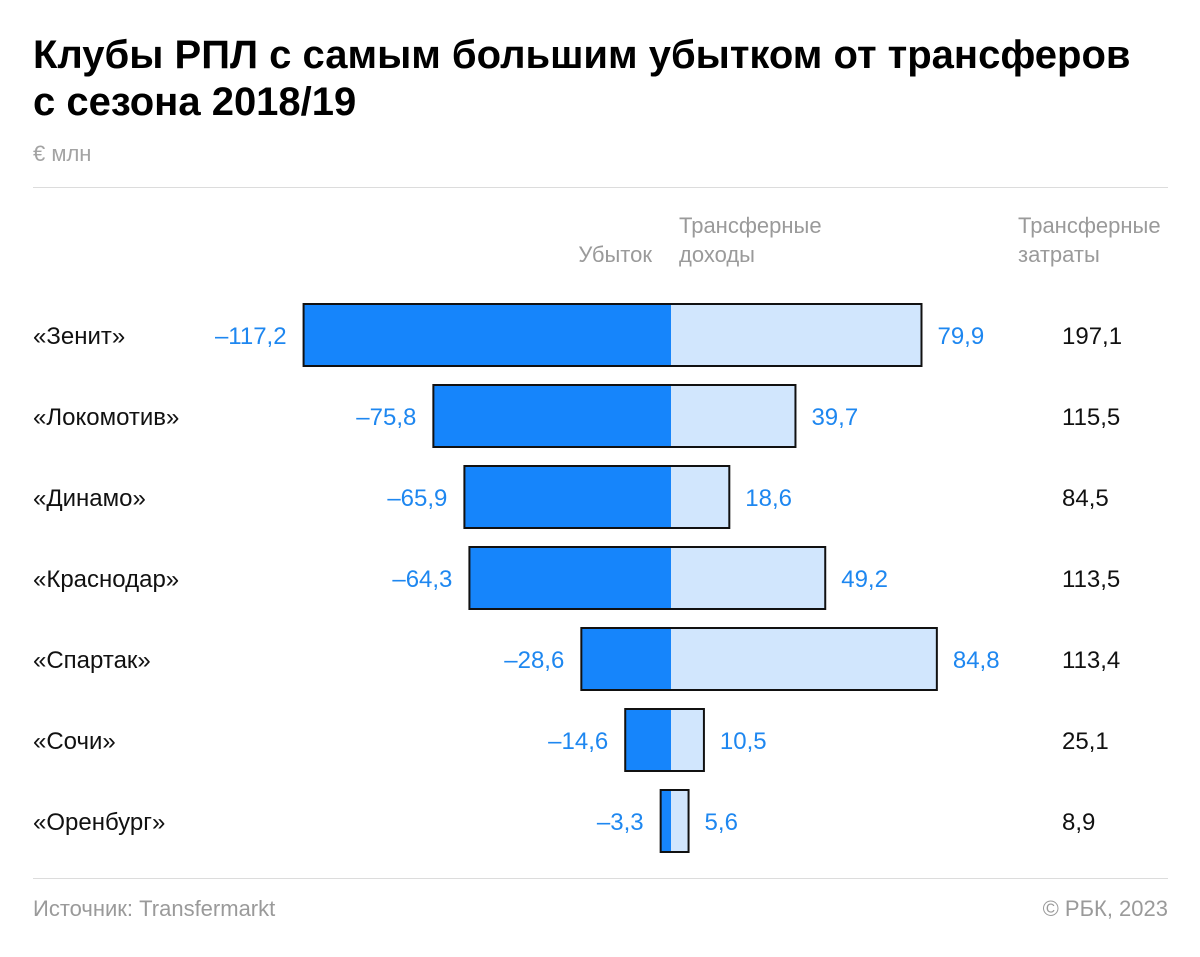 The height and width of the screenshot is (957, 1200). What do you see at coordinates (417, 498) in the screenshot?
I see `loss-value: –65,9` at bounding box center [417, 498].